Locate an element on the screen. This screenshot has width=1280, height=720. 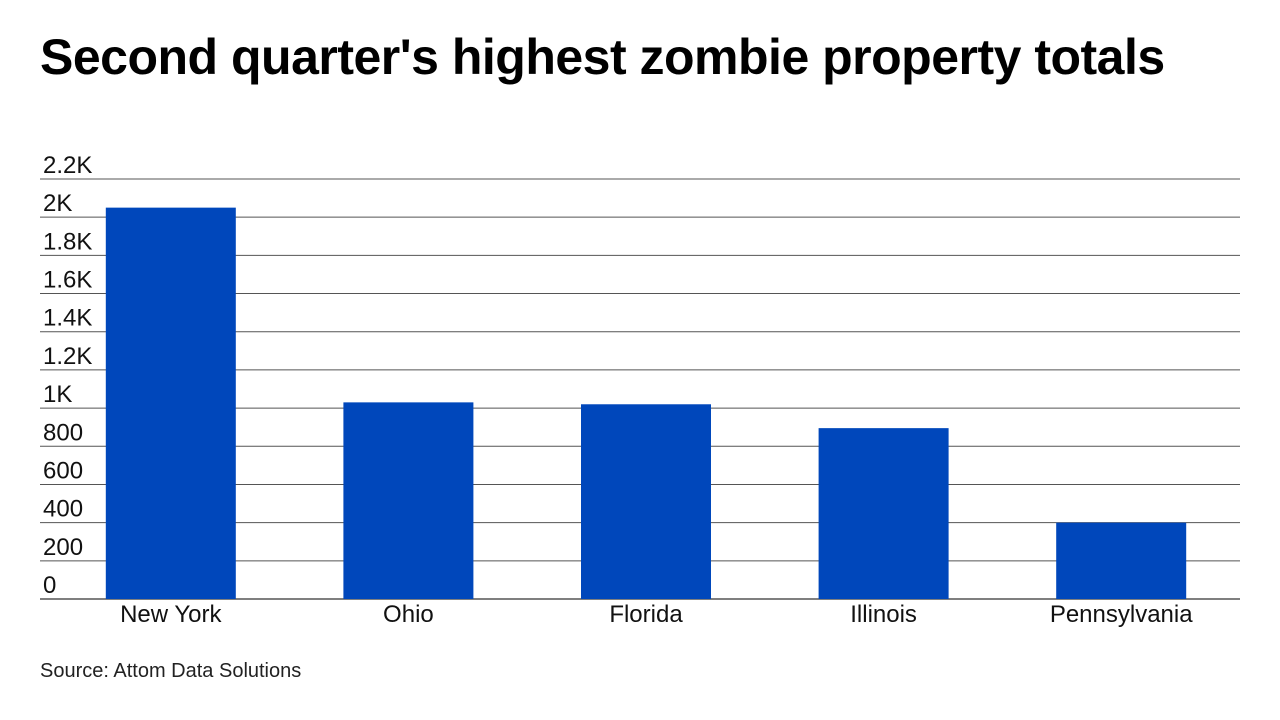
x-category-label: Illinois is located at coordinates (883, 614).